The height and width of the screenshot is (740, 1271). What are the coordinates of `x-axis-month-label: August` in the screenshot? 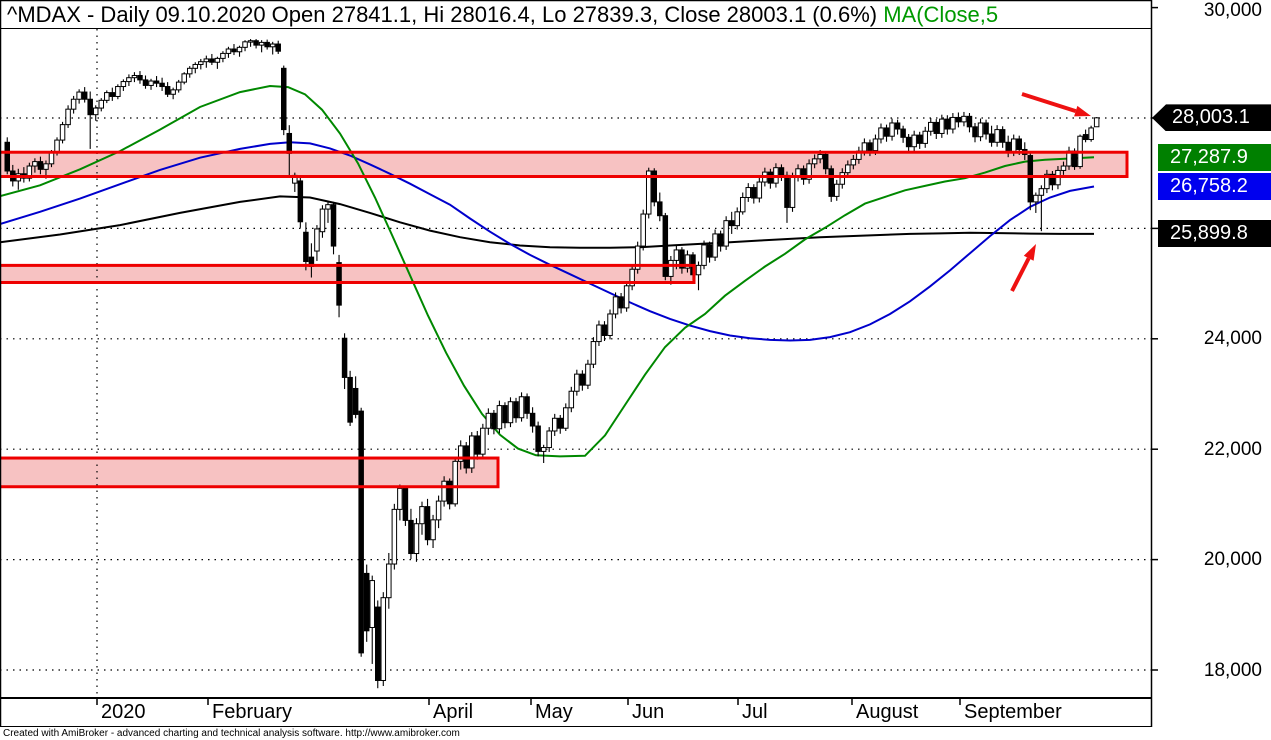 It's located at (887, 712).